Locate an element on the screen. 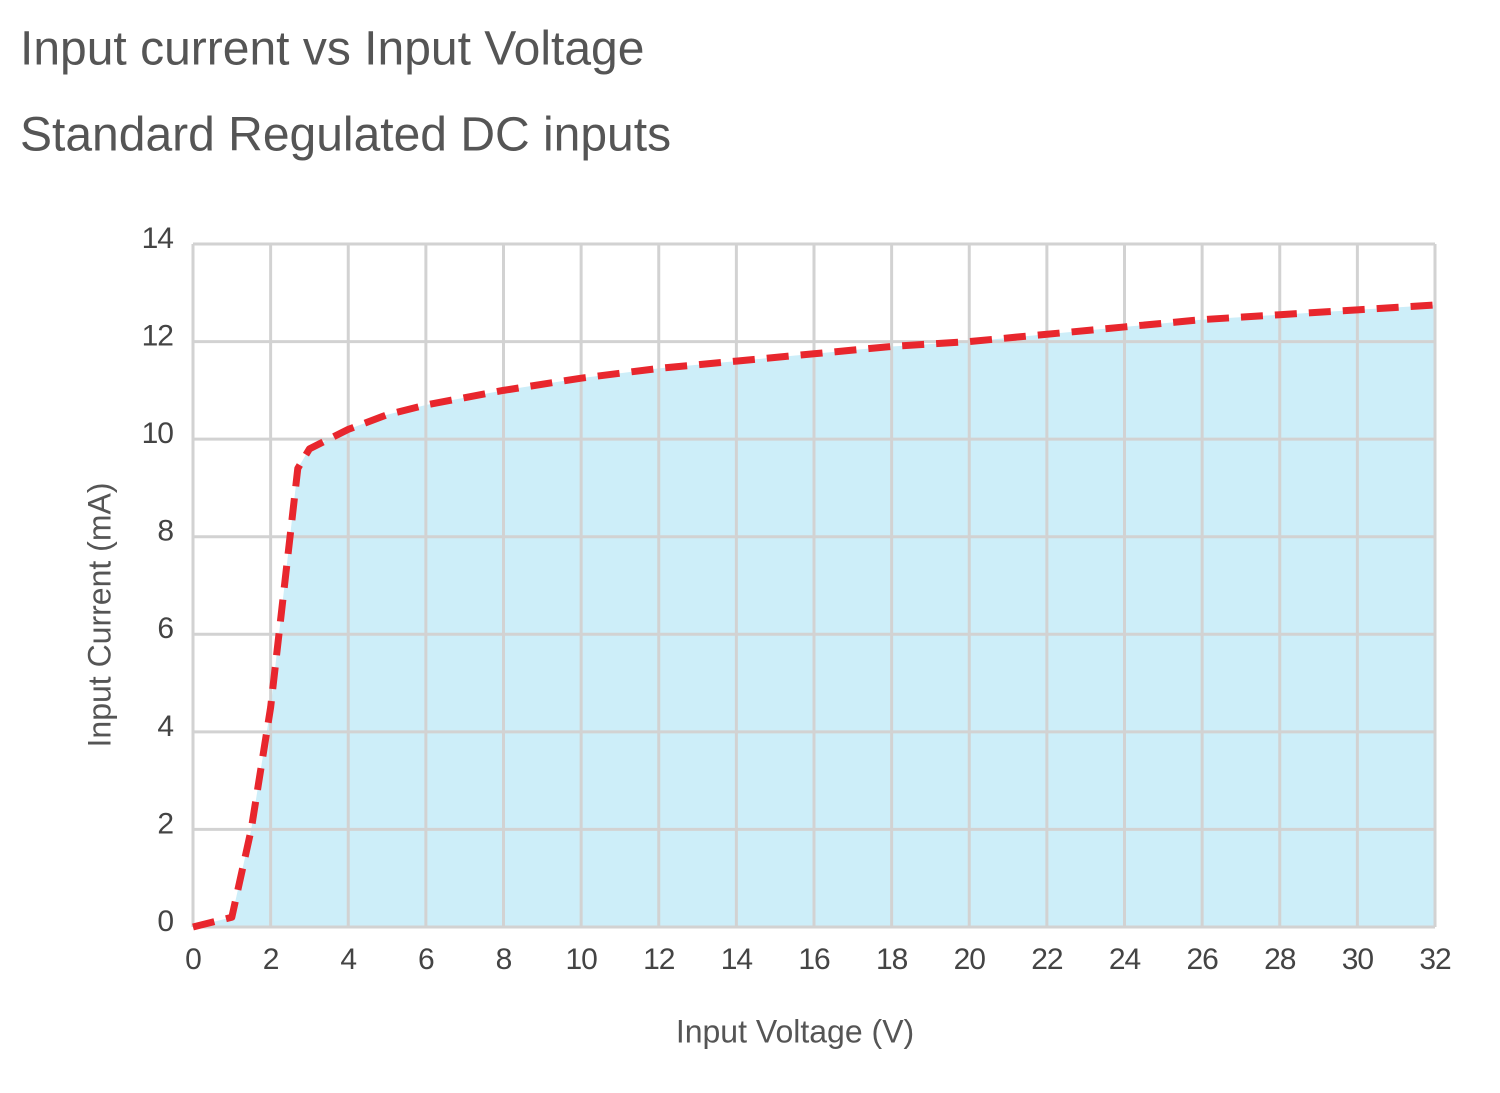 Image resolution: width=1500 pixels, height=1093 pixels. y-tick-label: 6 is located at coordinates (165, 628).